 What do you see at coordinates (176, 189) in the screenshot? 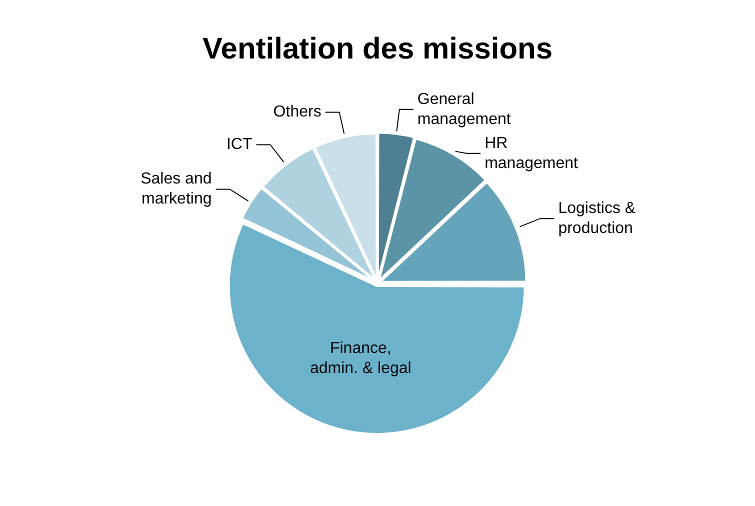
I see `slice-label: Sales and marketing` at bounding box center [176, 189].